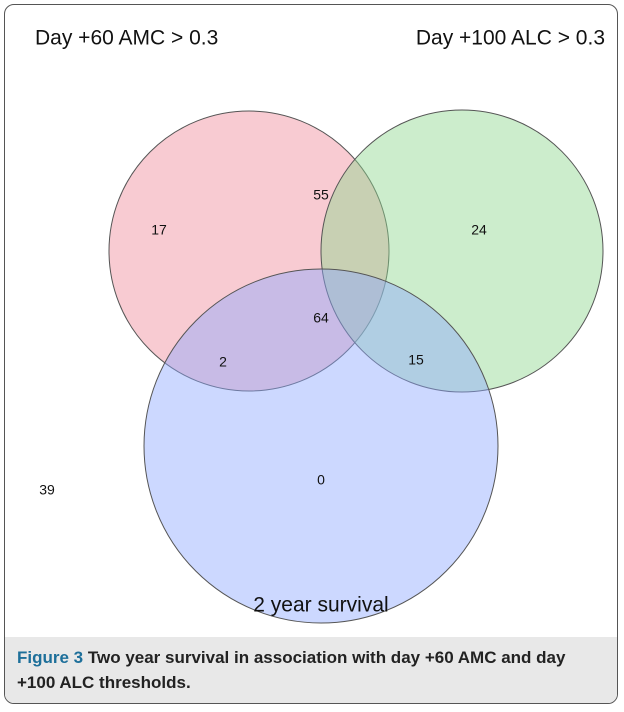 The height and width of the screenshot is (712, 624). What do you see at coordinates (479, 230) in the screenshot?
I see `region-count: 24` at bounding box center [479, 230].